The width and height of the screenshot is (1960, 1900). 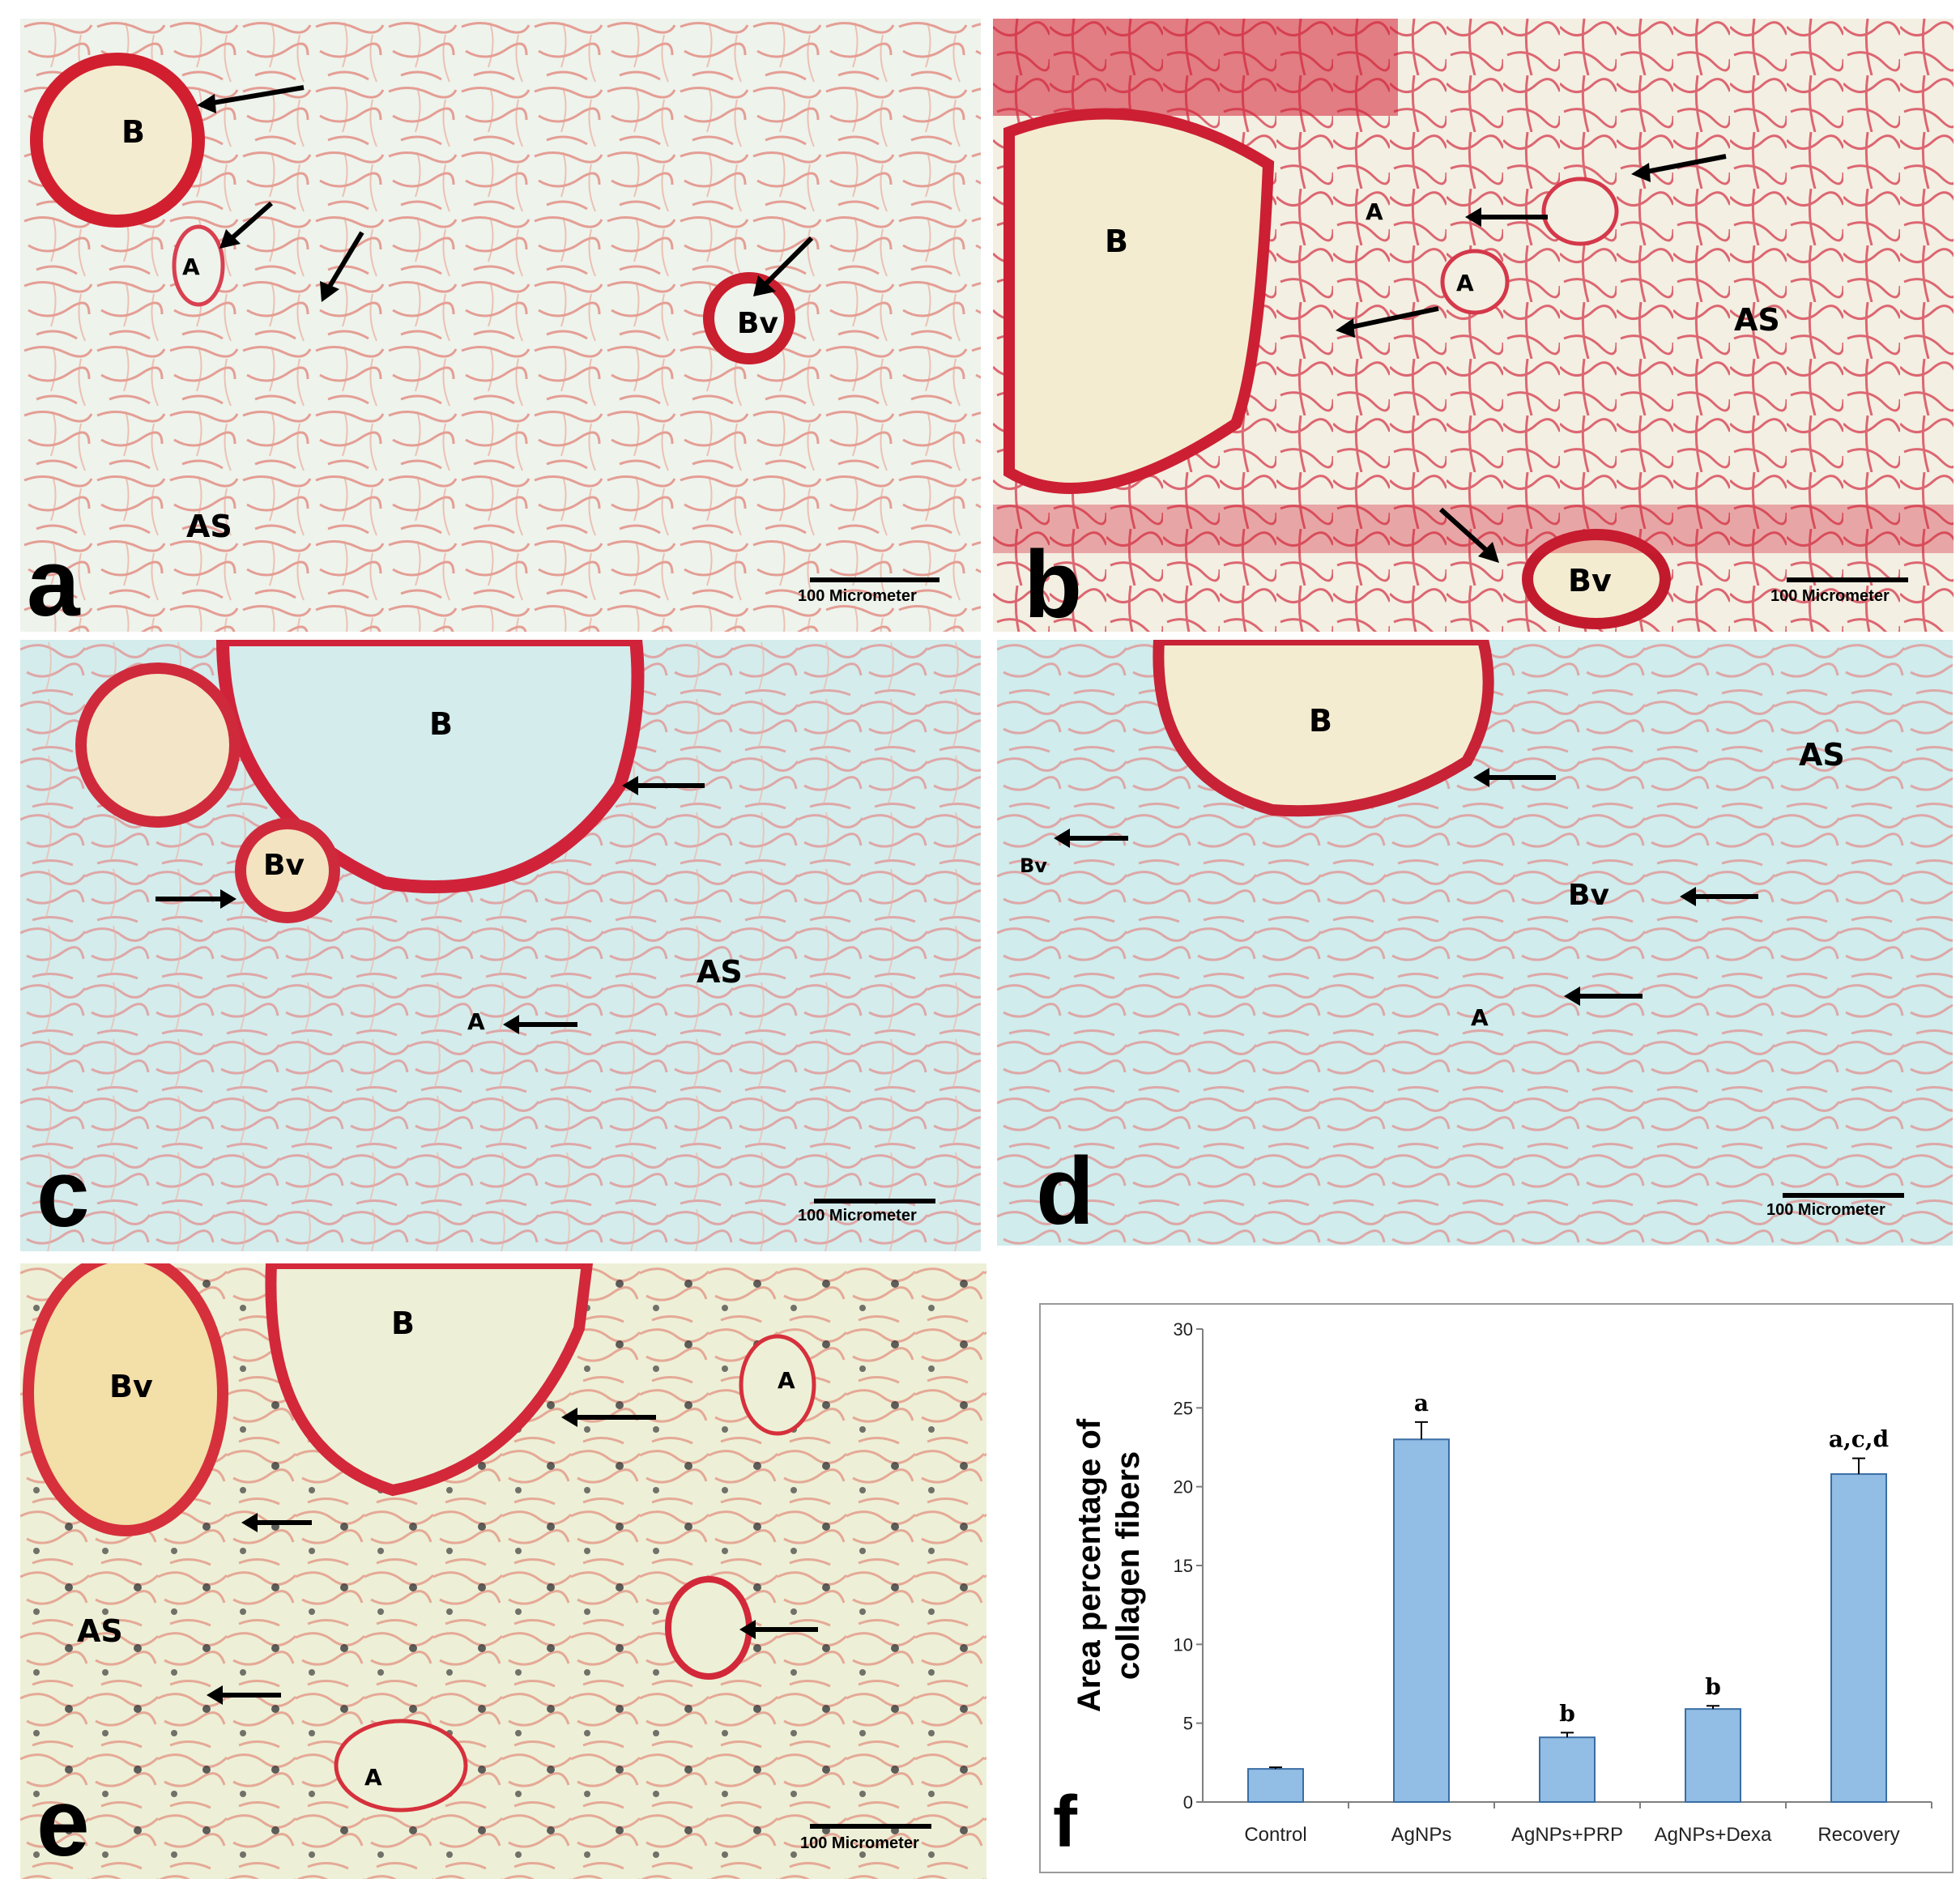 I want to click on x-tick-label: Recovery, so click(x=1858, y=1835).